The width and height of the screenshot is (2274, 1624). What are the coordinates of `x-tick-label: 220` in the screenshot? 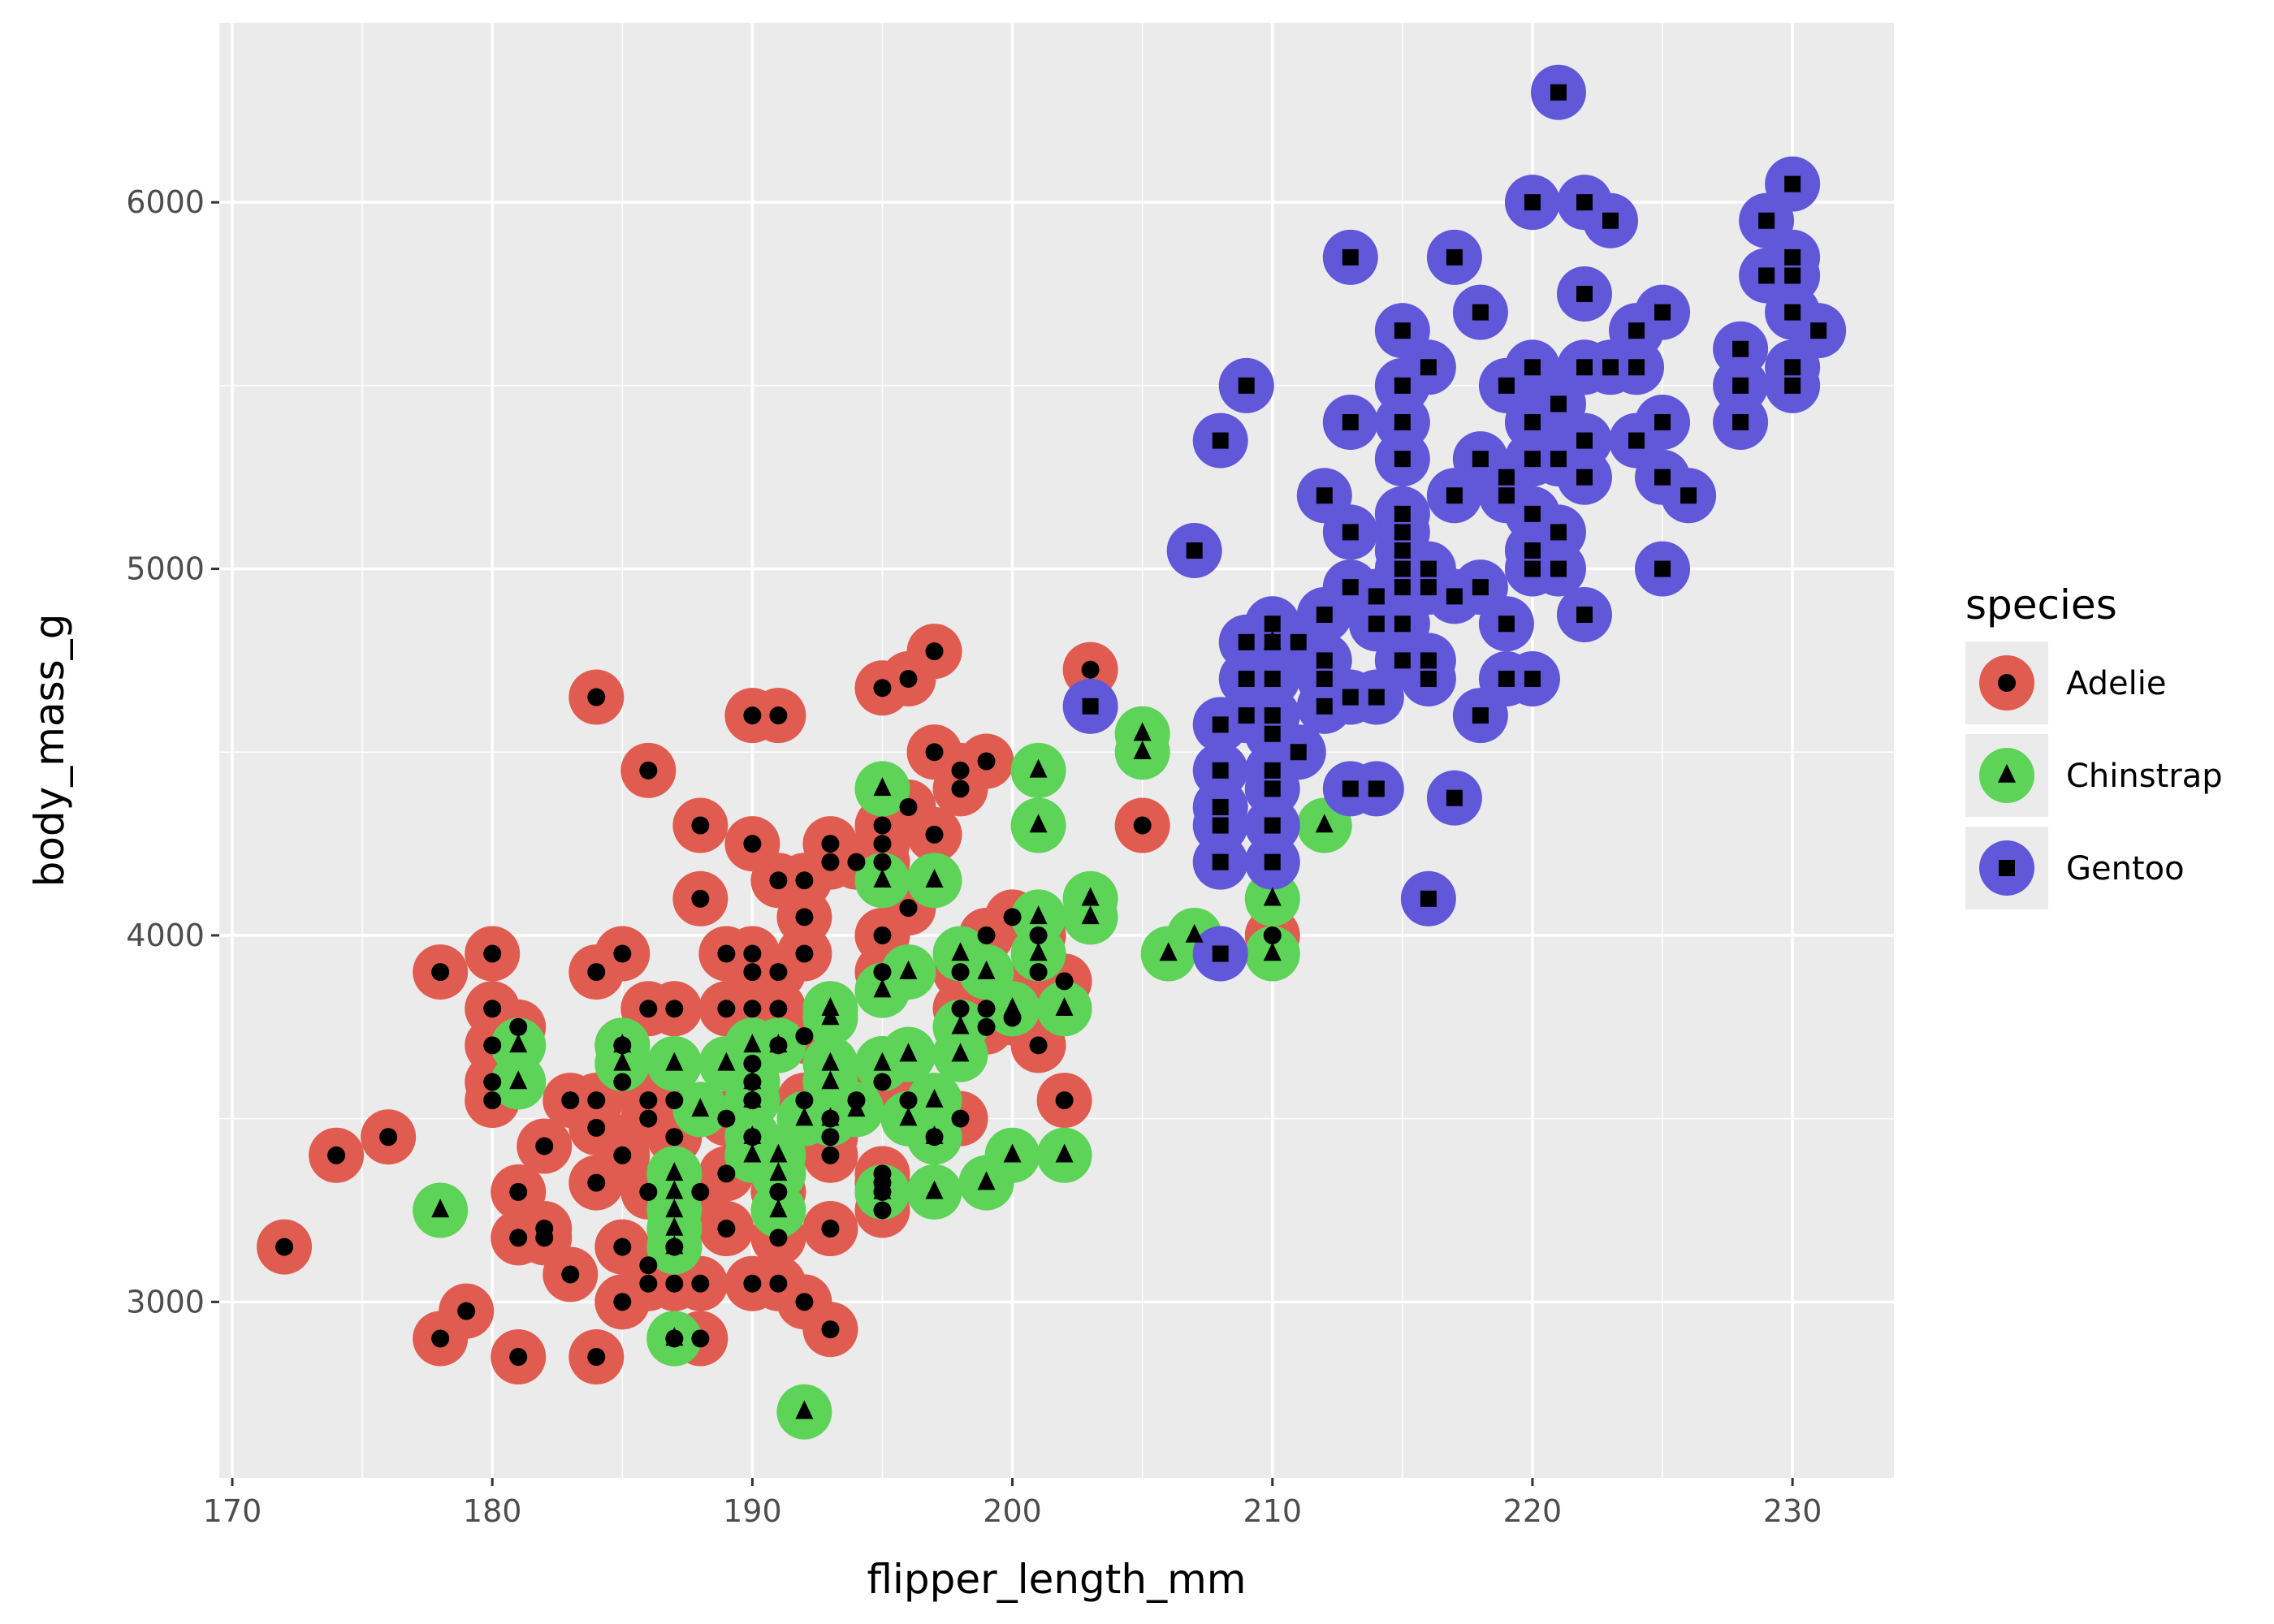 It's located at (1533, 1511).